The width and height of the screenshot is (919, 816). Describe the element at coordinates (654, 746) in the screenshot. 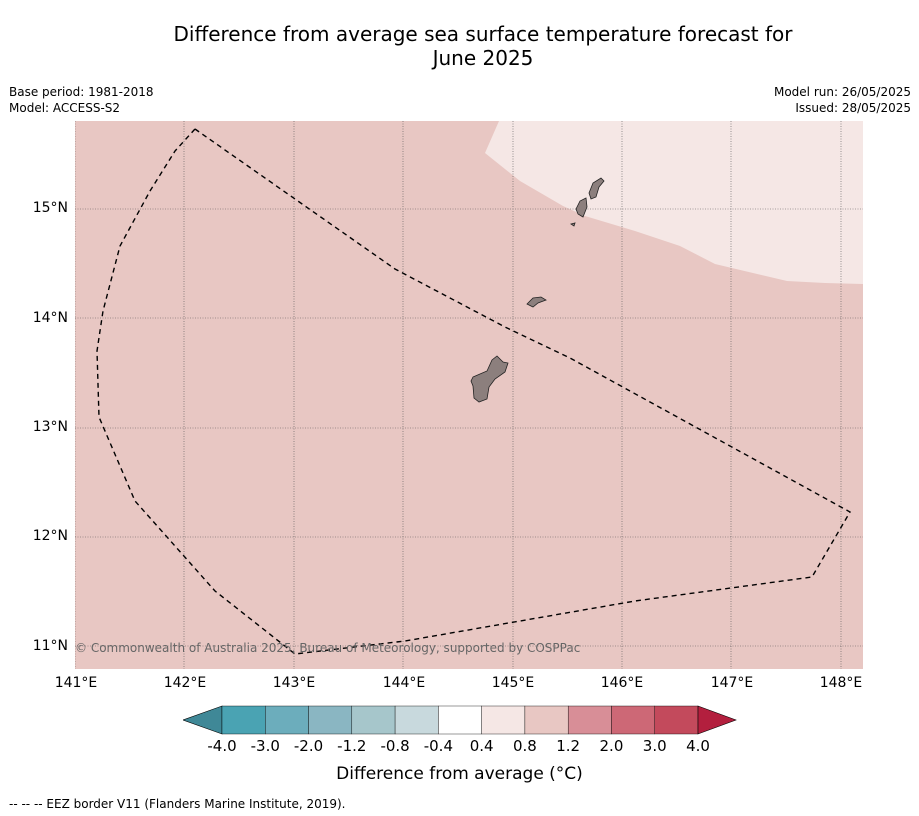

I see `colorbar-tick-label: 3.0` at that location.